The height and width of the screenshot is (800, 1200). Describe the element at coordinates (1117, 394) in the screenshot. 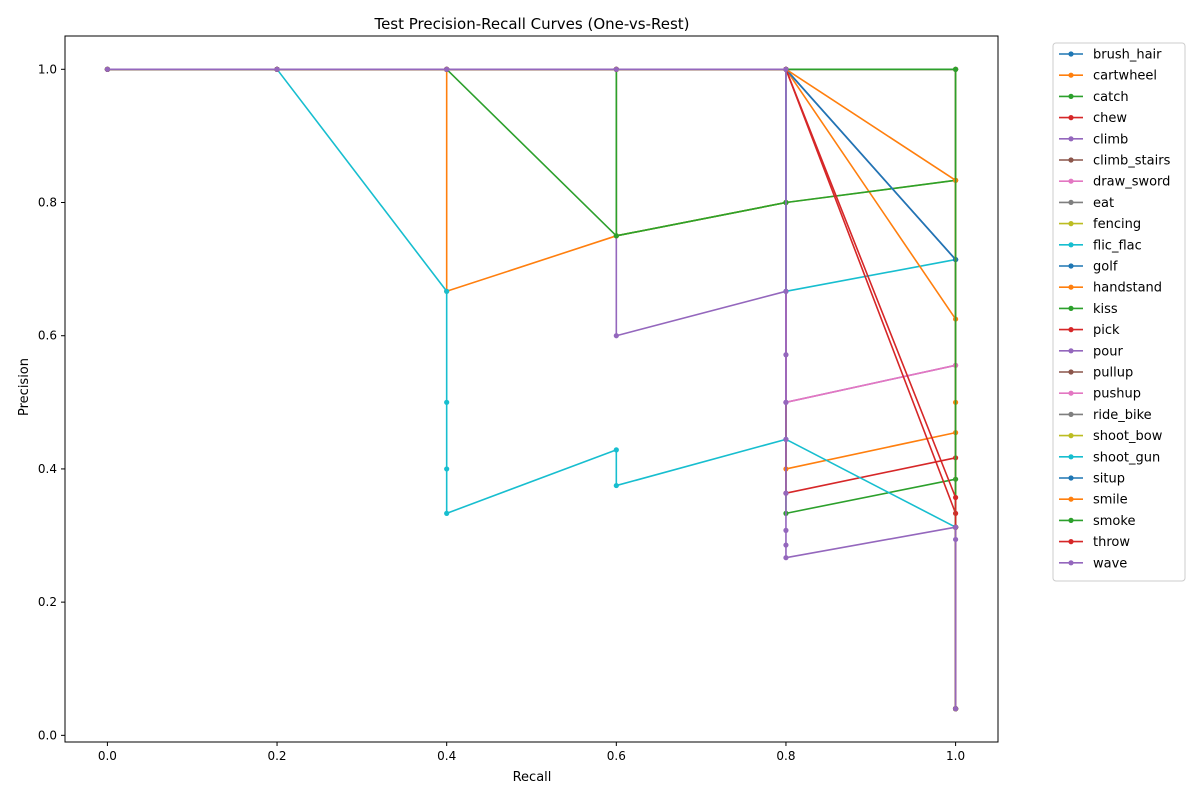

I see `legend-label: pushup` at that location.